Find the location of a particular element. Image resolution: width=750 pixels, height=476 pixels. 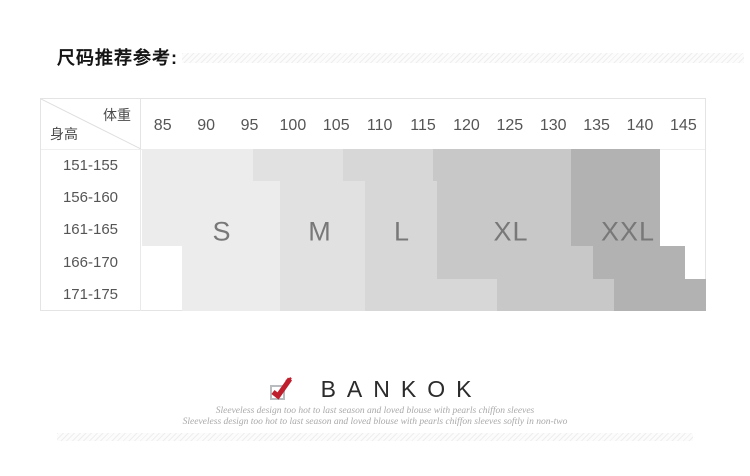

weight-header-110: 110 is located at coordinates (379, 125).